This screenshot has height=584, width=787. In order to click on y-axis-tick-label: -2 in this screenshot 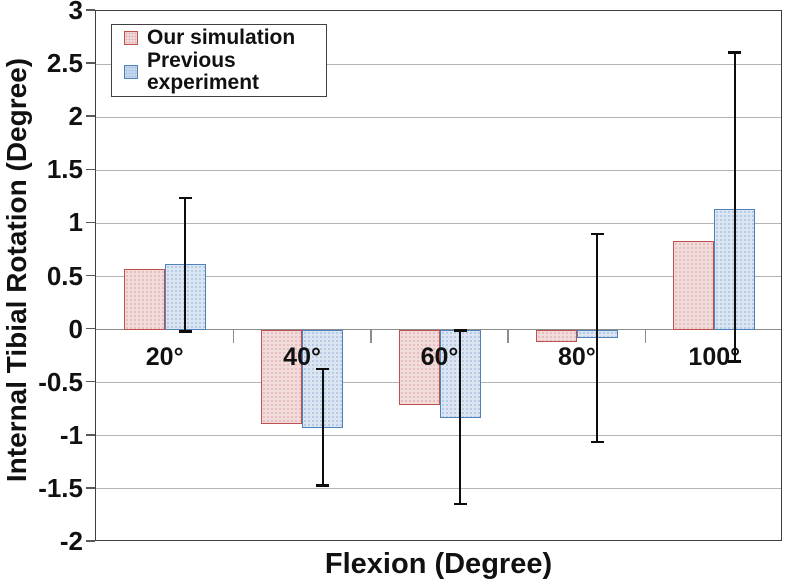, I will do `click(71, 541)`.